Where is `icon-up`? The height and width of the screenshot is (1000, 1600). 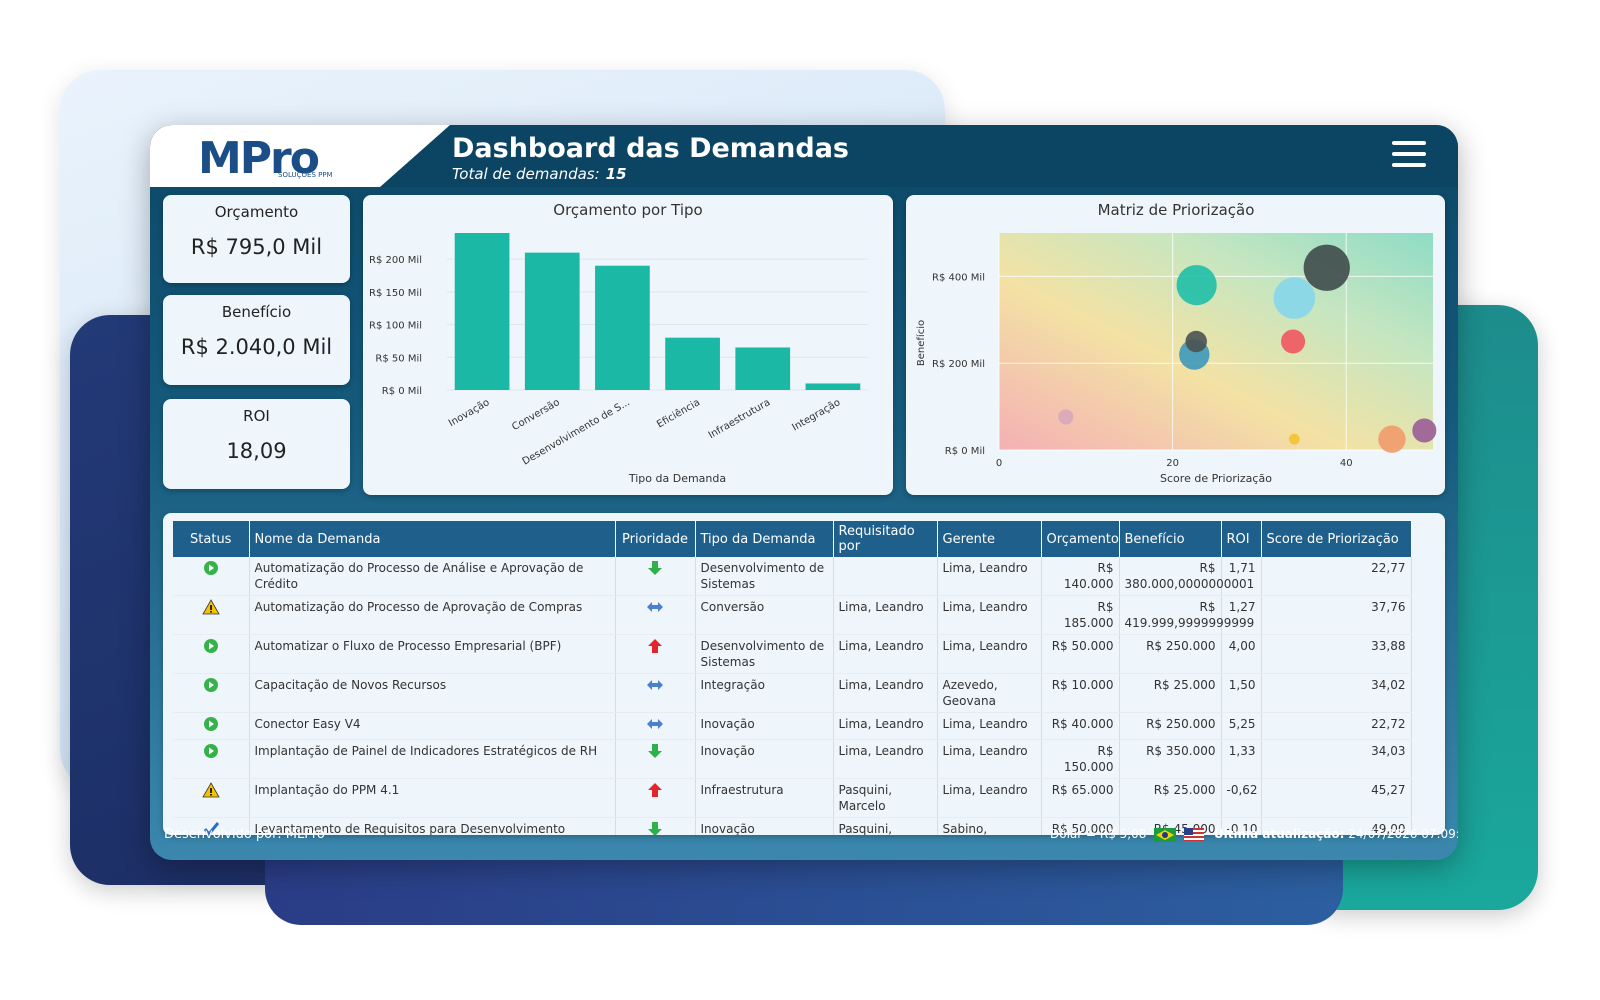
icon-up is located at coordinates (655, 646).